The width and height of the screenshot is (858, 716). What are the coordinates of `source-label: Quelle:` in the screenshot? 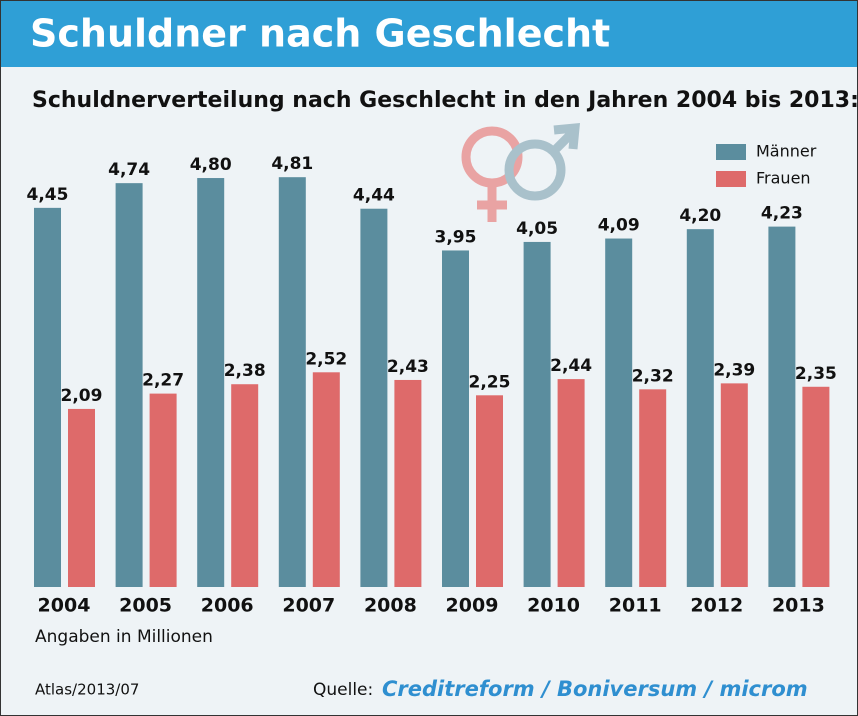 It's located at (343, 690).